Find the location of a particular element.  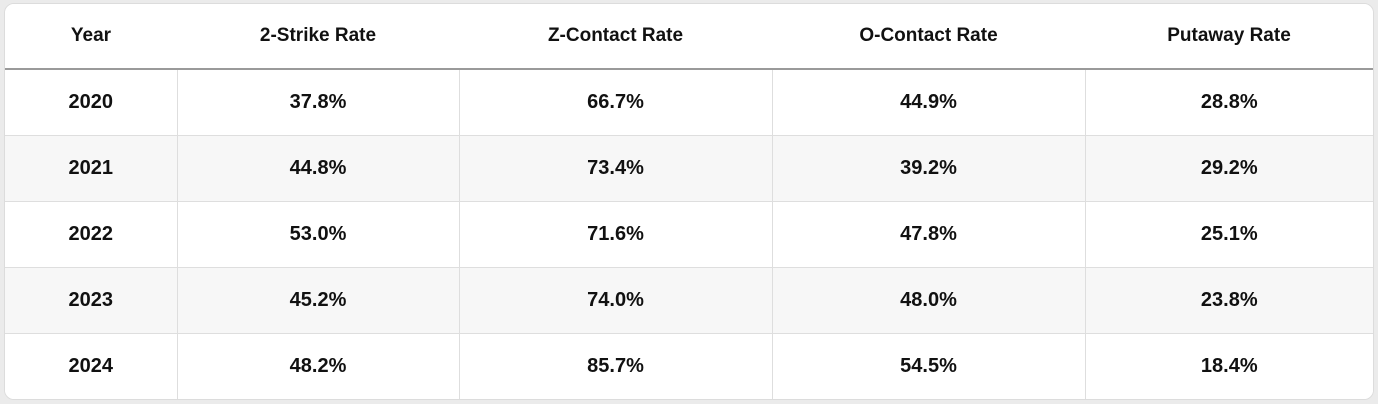

header-putaway-rate: Putaway Rate is located at coordinates (1229, 37).